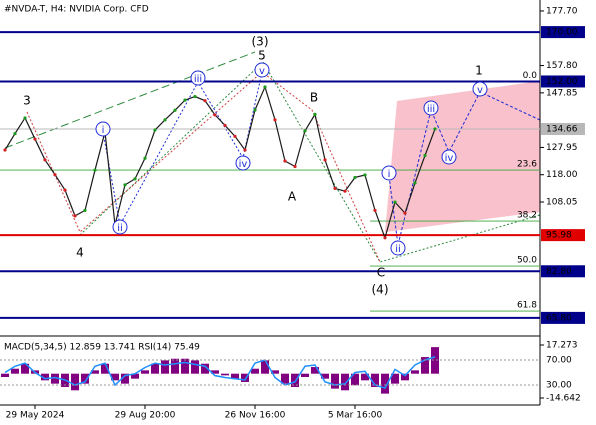 This screenshot has width=596, height=425. Describe the element at coordinates (145, 416) in the screenshot. I see `x-tick-label: 29 Aug 20:00` at that location.